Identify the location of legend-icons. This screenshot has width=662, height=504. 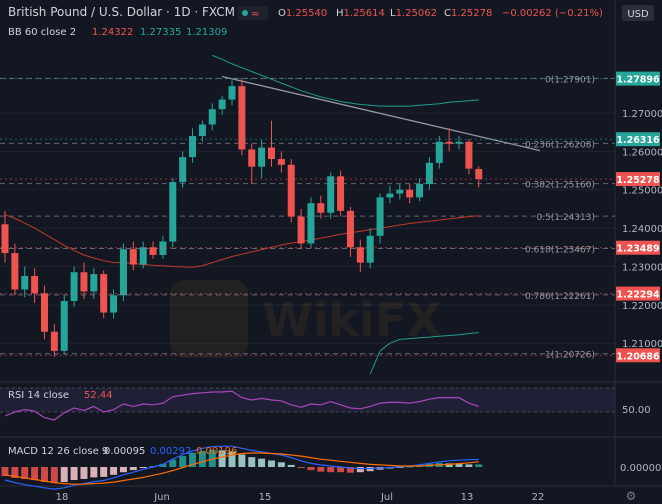
(253, 13).